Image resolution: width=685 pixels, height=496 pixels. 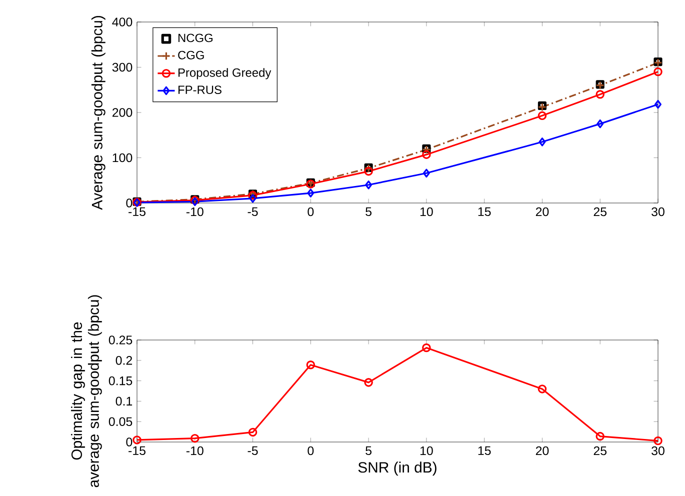 I want to click on y-tick-label: 0.1, so click(x=124, y=401).